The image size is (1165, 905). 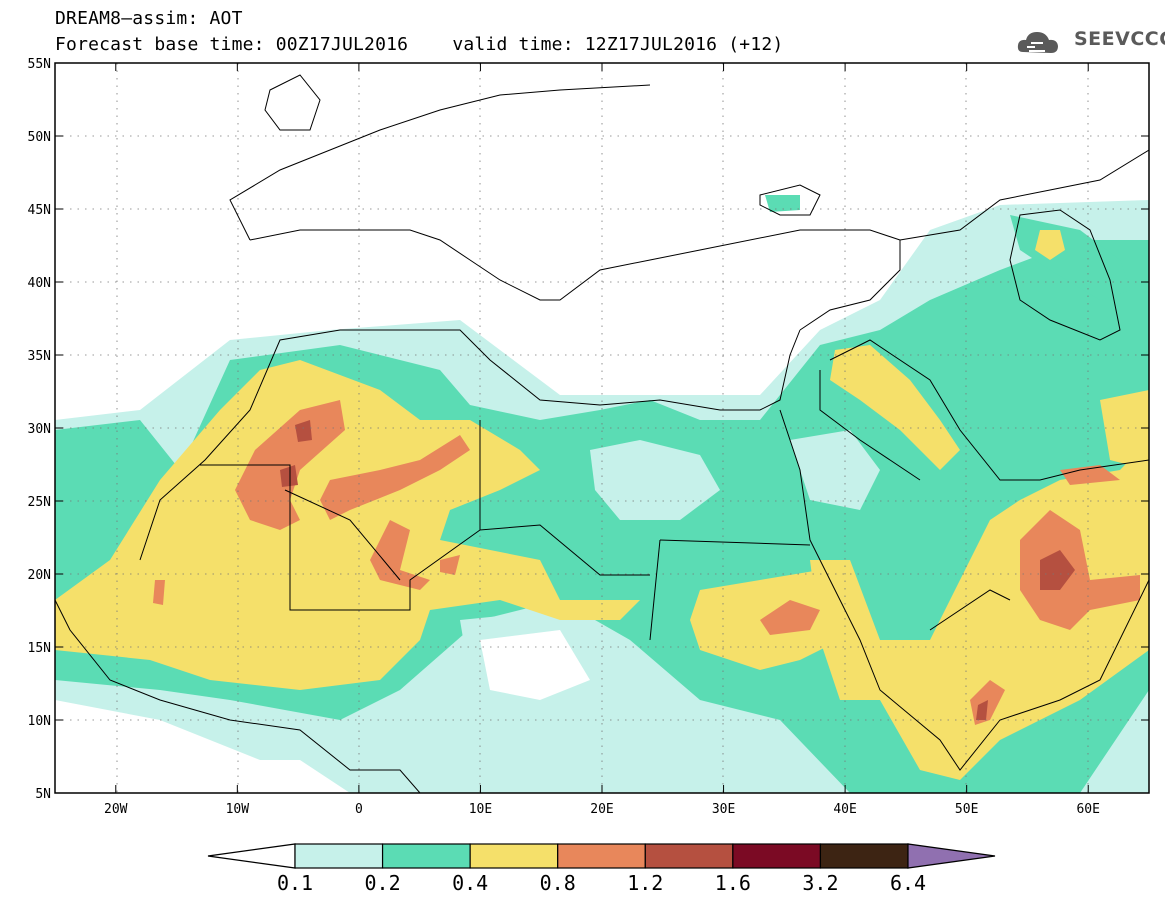 What do you see at coordinates (1119, 39) in the screenshot?
I see `logo-text: SEEVCCC` at bounding box center [1119, 39].